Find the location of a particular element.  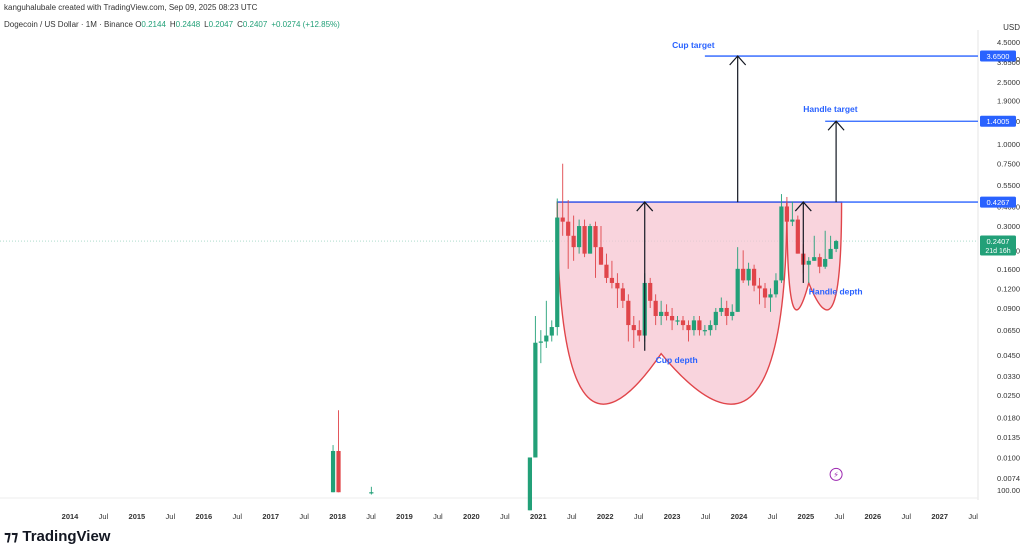

cup-shape is located at coordinates (672, 303).